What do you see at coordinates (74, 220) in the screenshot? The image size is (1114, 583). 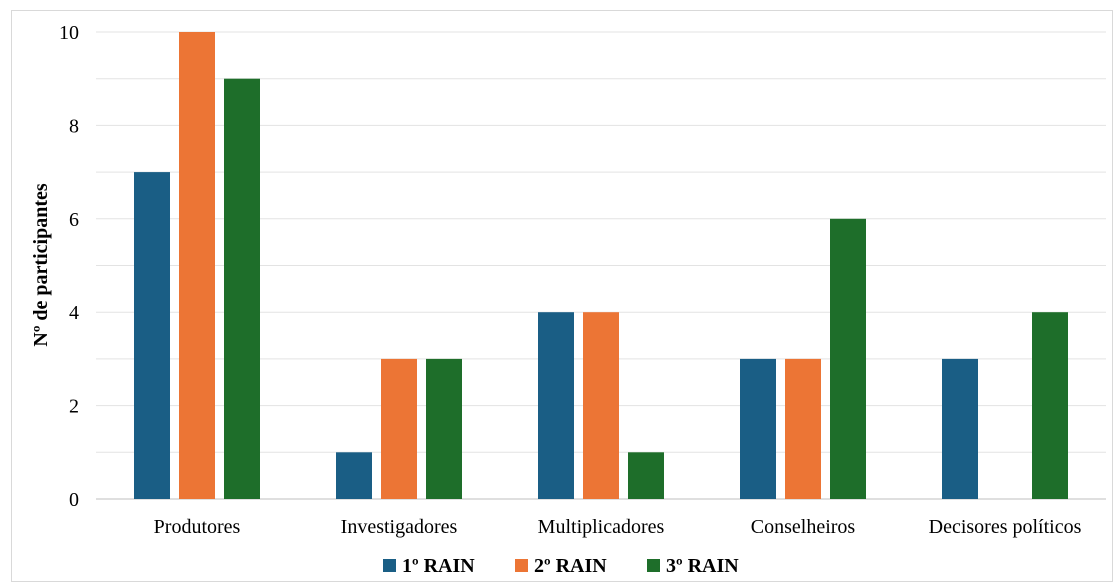 I see `y-tick-label: 6` at bounding box center [74, 220].